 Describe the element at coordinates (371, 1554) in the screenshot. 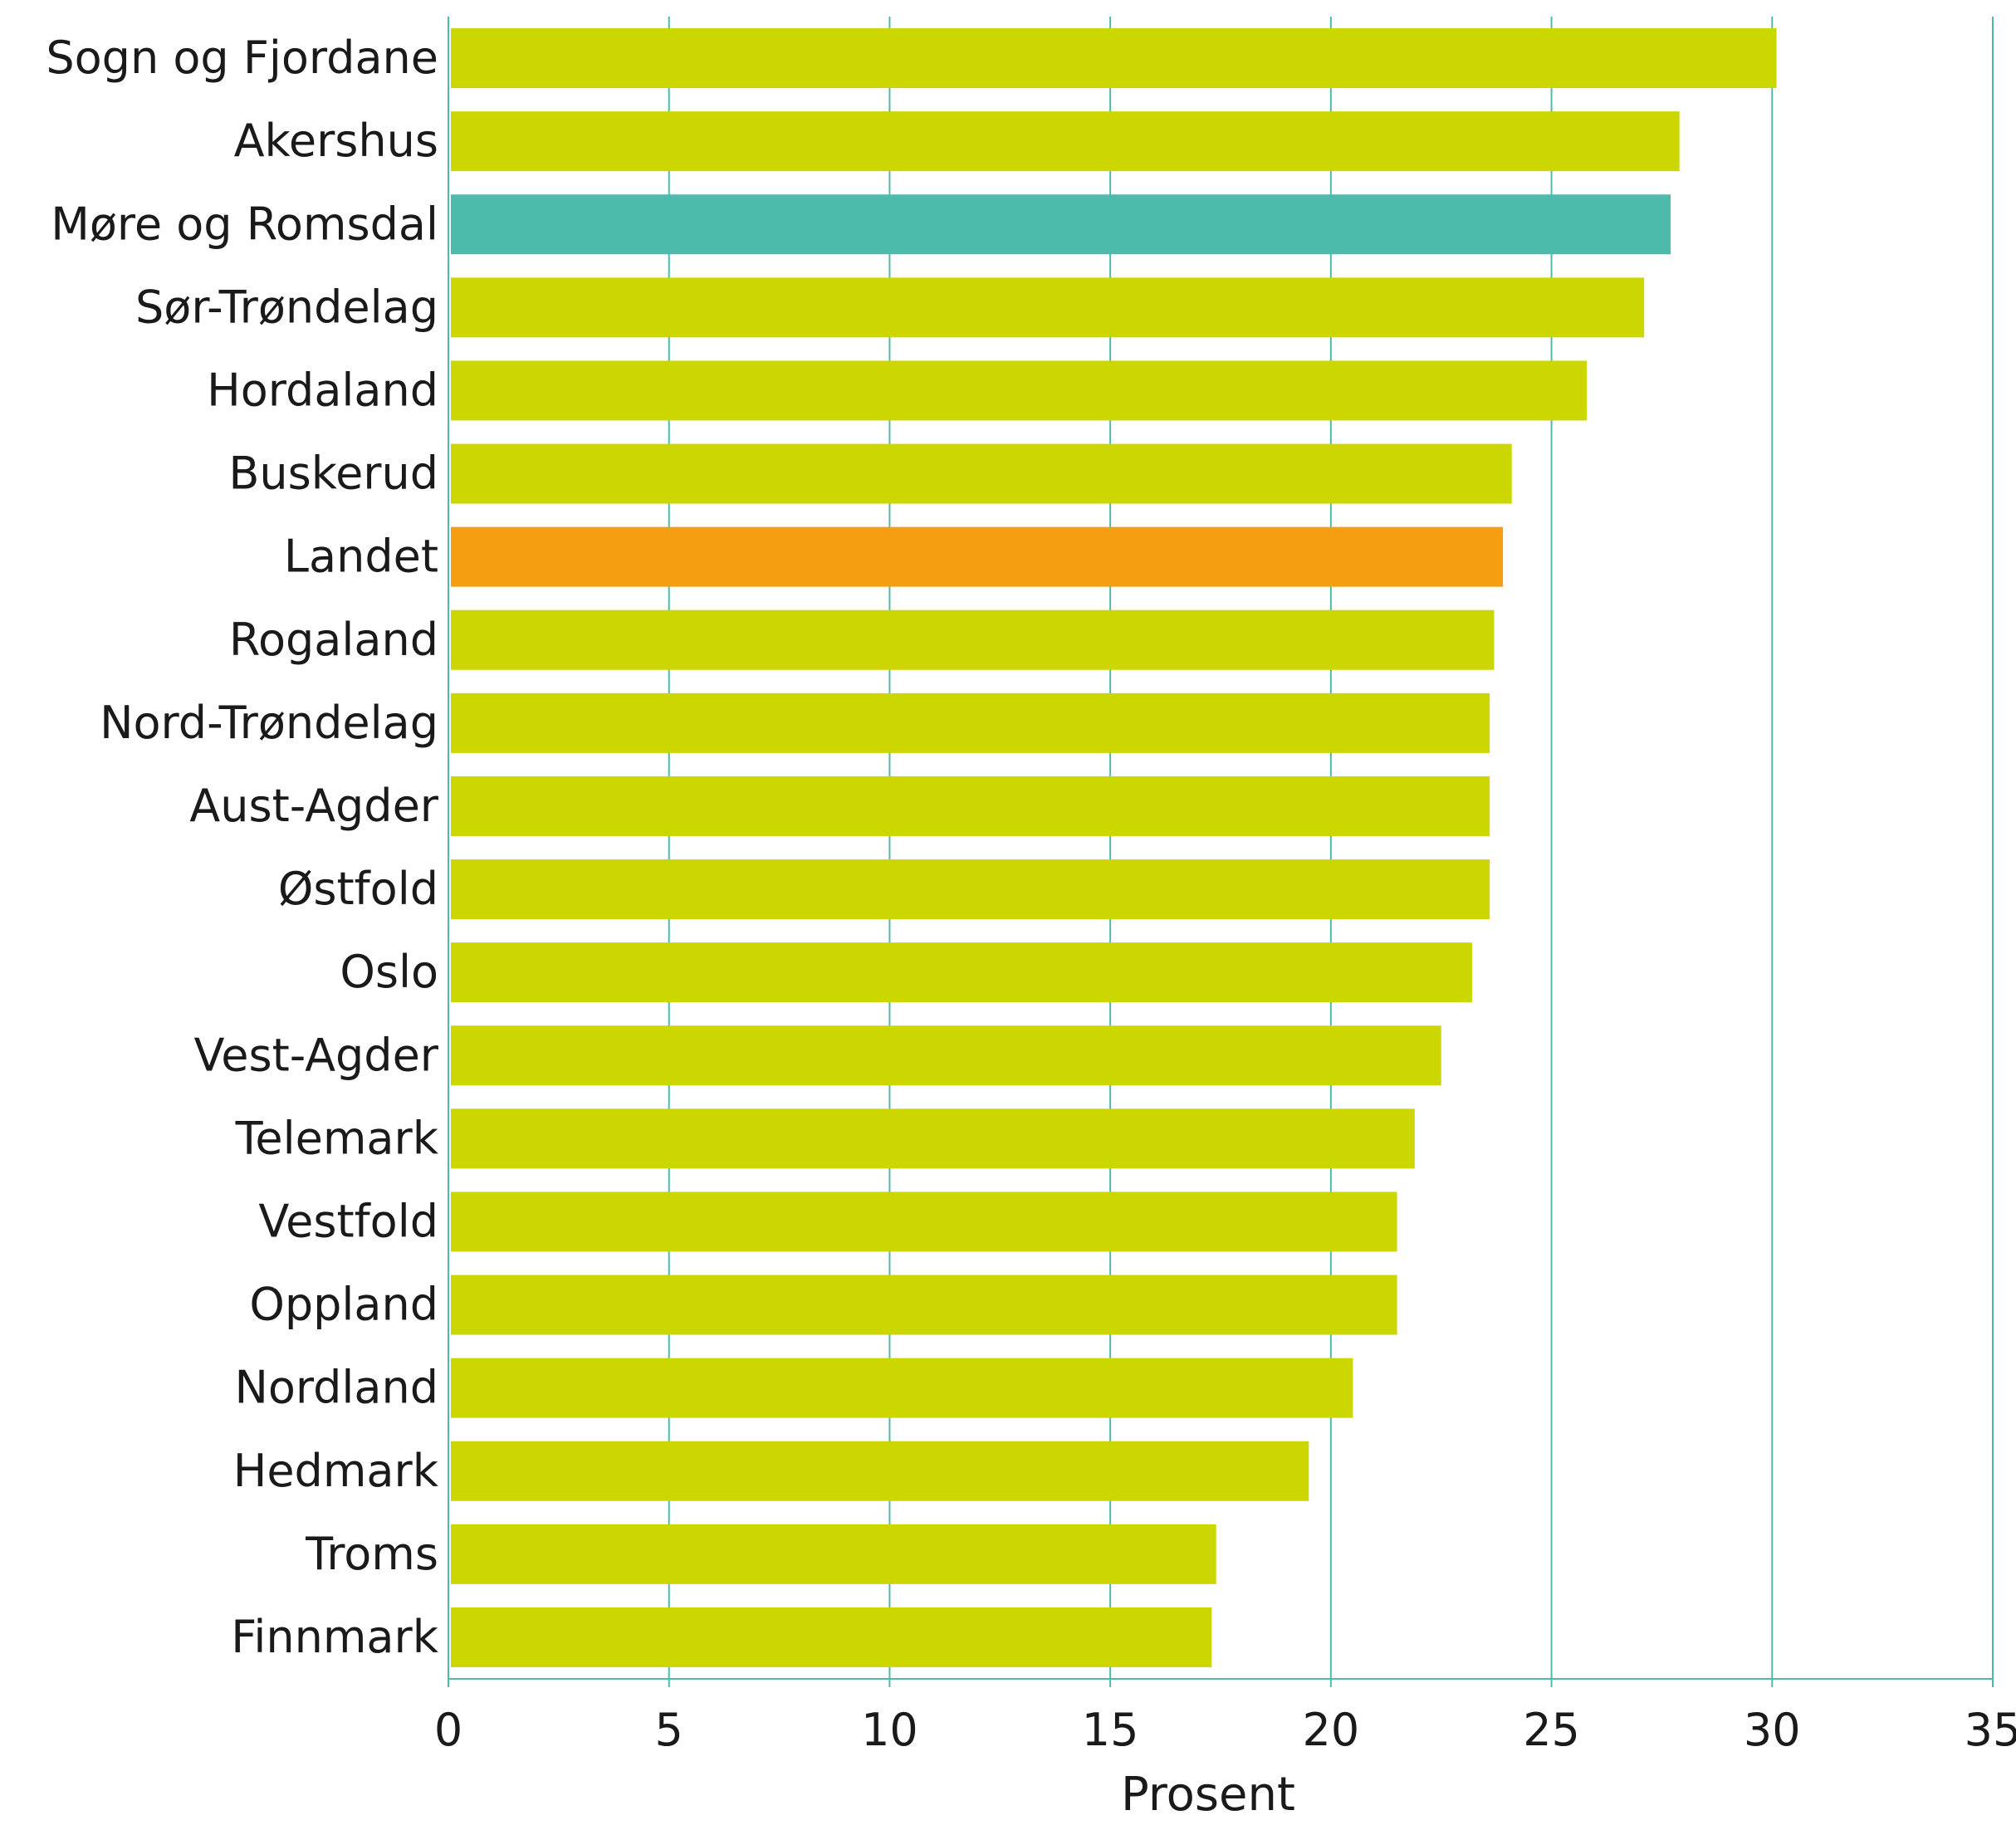

I see `category-label: Troms` at that location.